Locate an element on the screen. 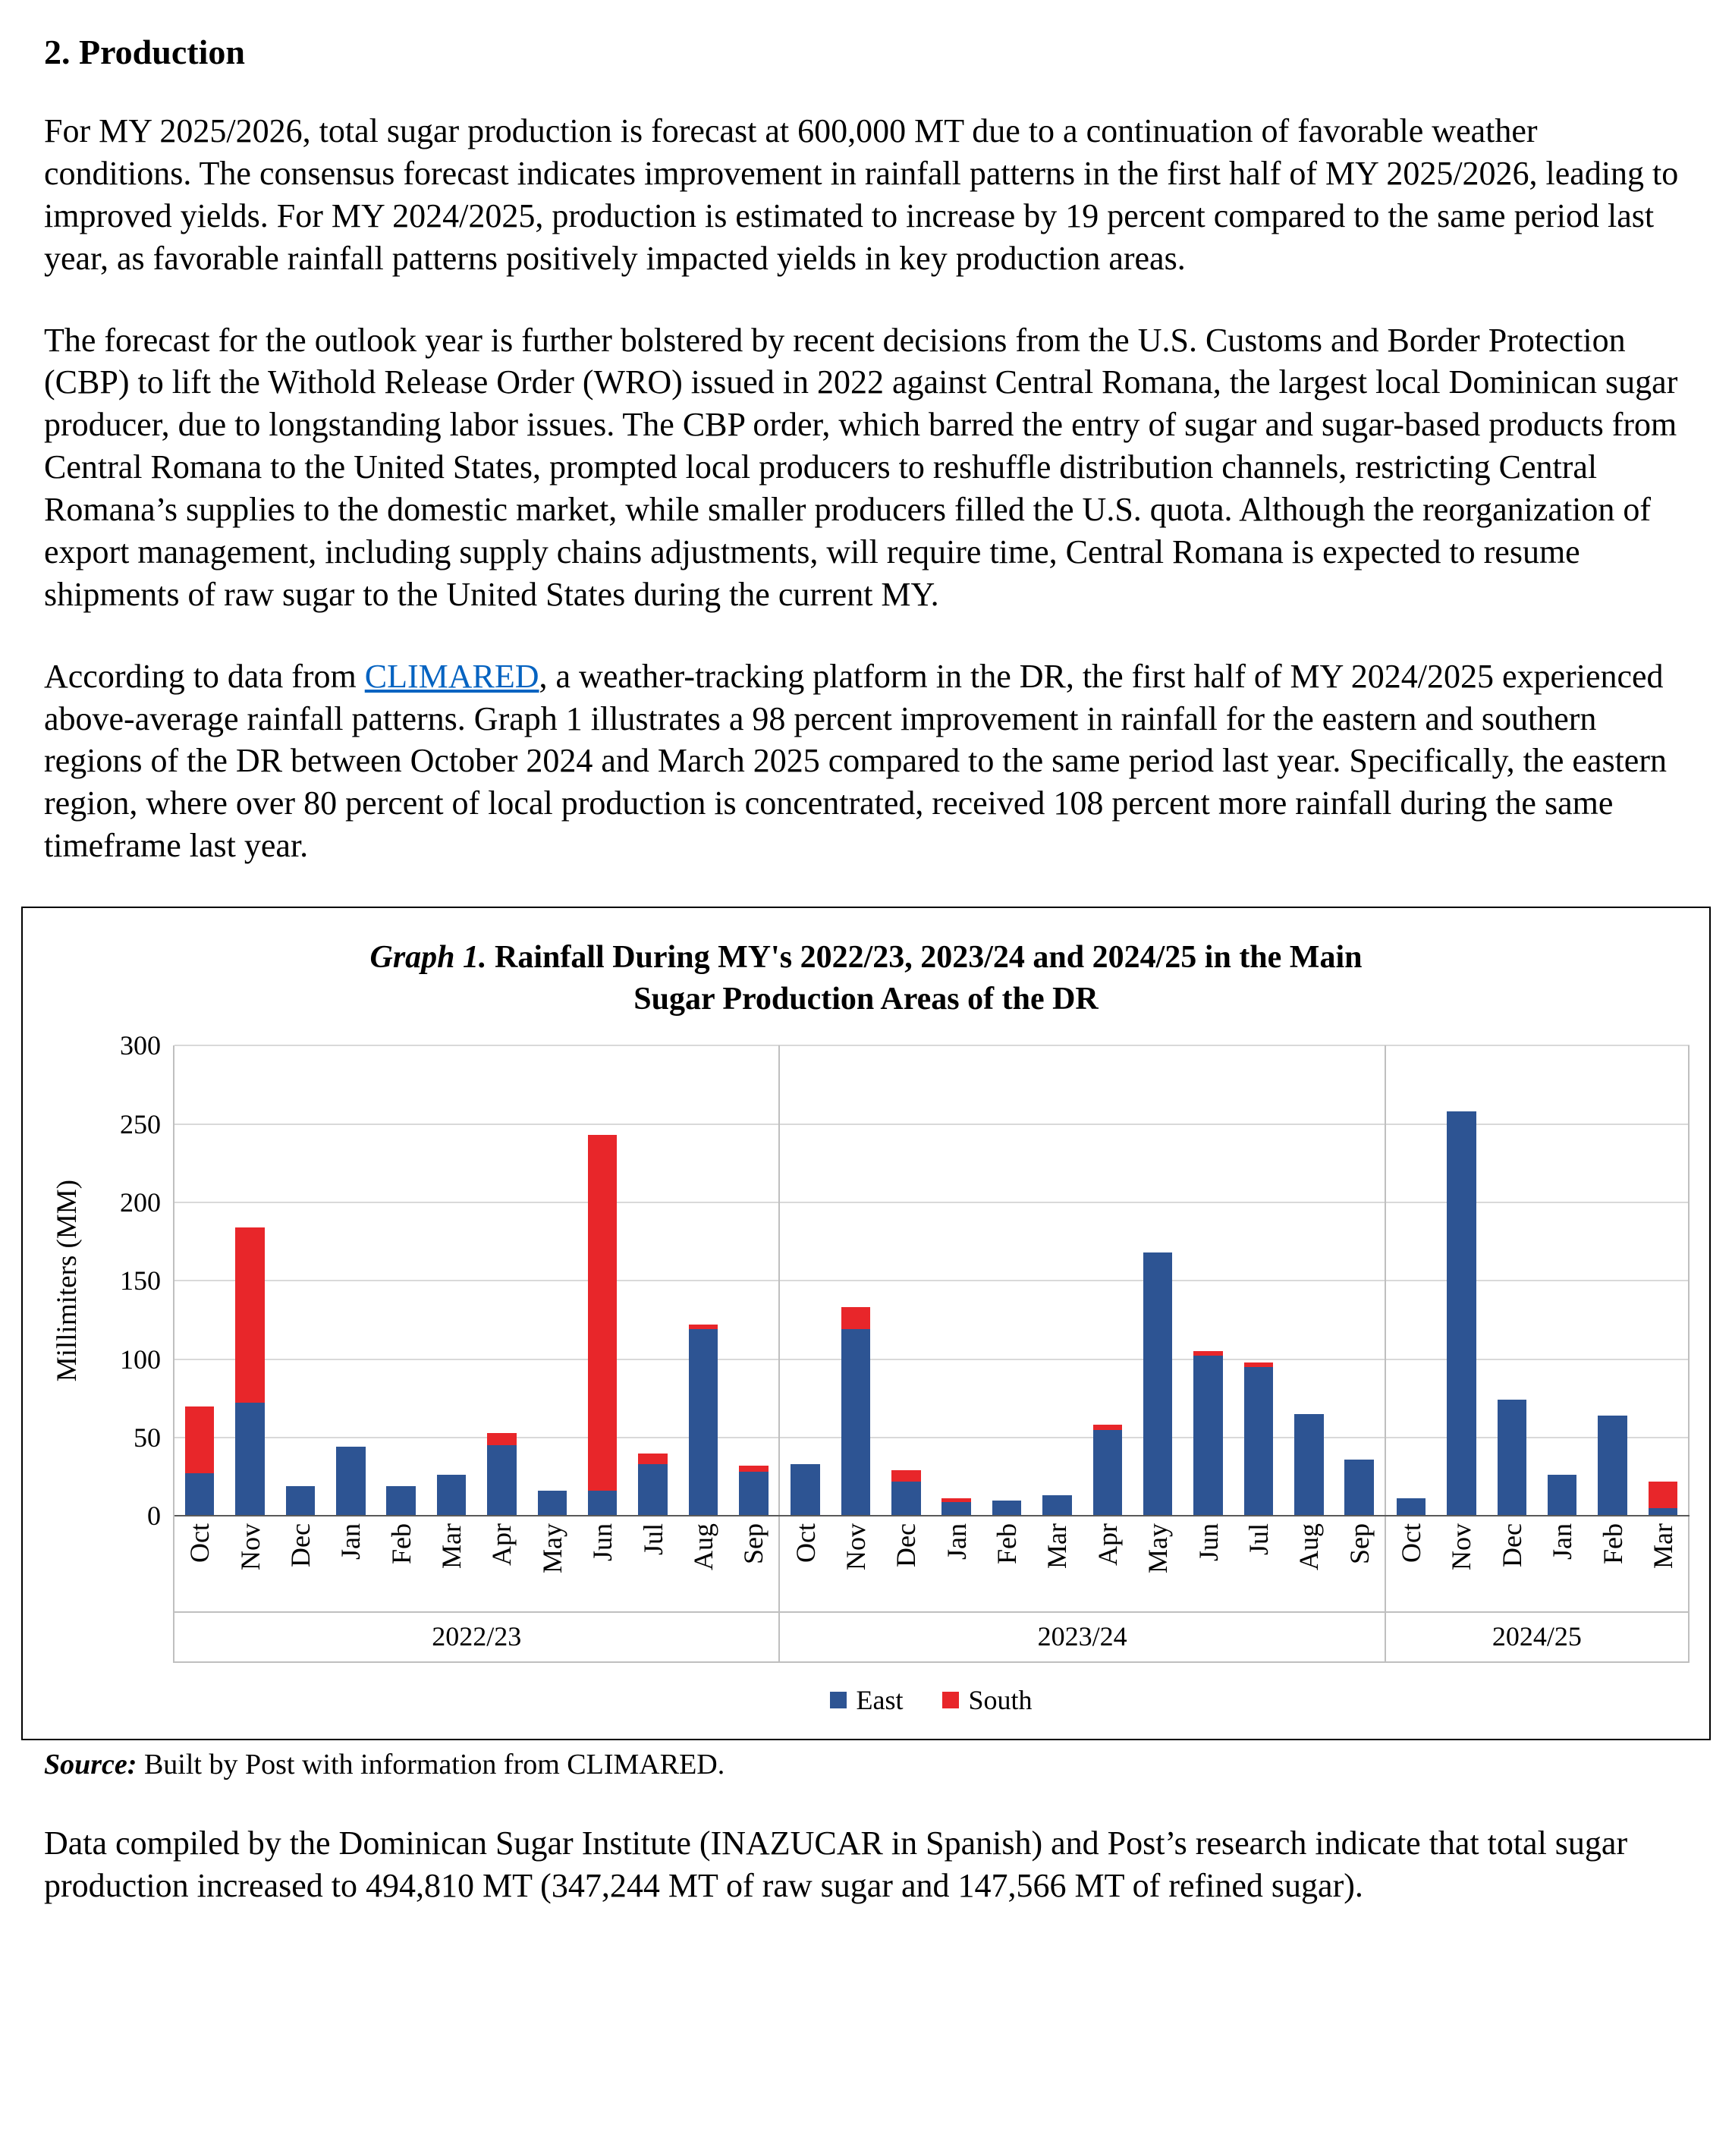 This screenshot has height=2156, width=1732. bar-cell-2023-24-sep is located at coordinates (1359, 1280).